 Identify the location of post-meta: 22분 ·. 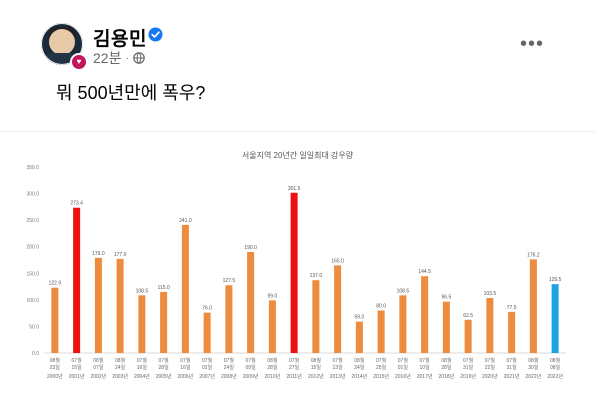
(119, 58).